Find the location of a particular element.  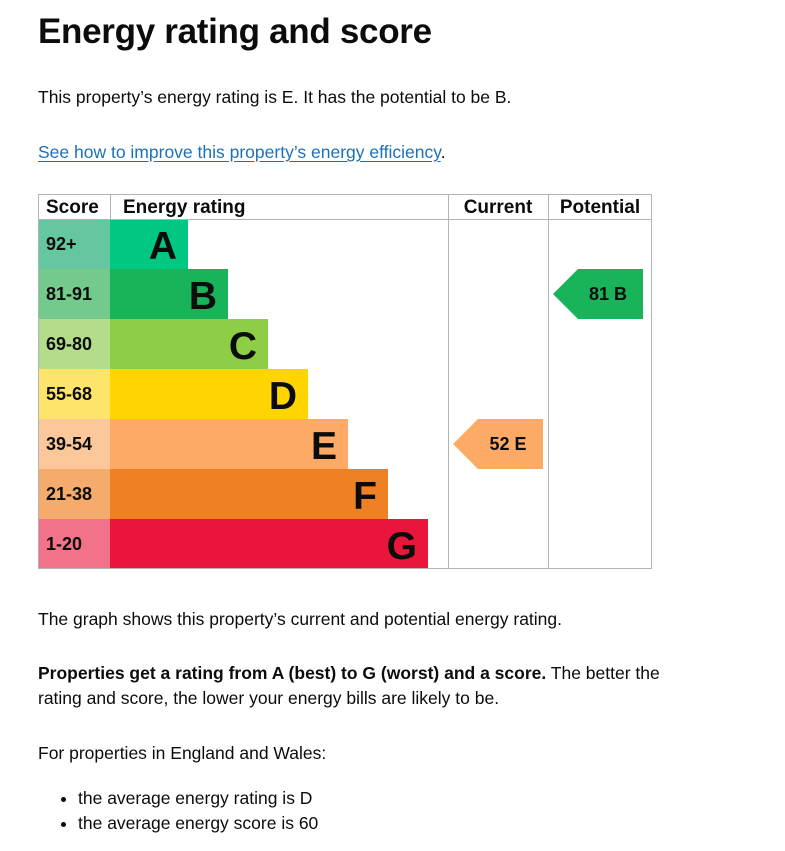

rating-bar-g is located at coordinates (269, 544).